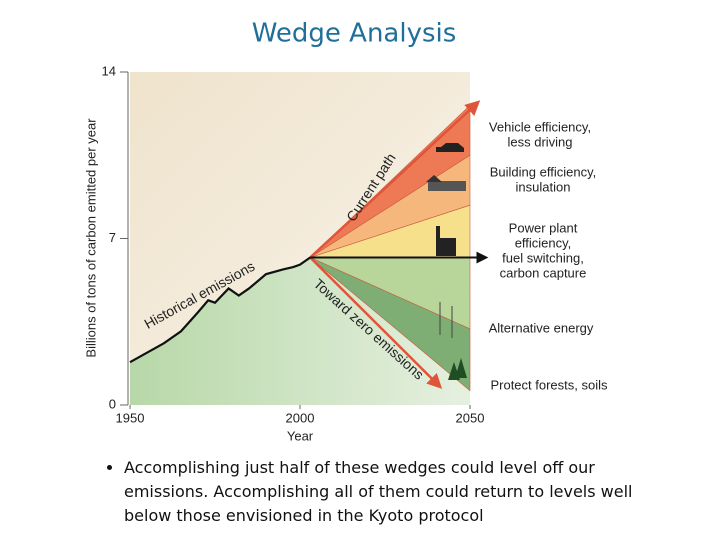  I want to click on x-tick-label: 2050, so click(470, 417).